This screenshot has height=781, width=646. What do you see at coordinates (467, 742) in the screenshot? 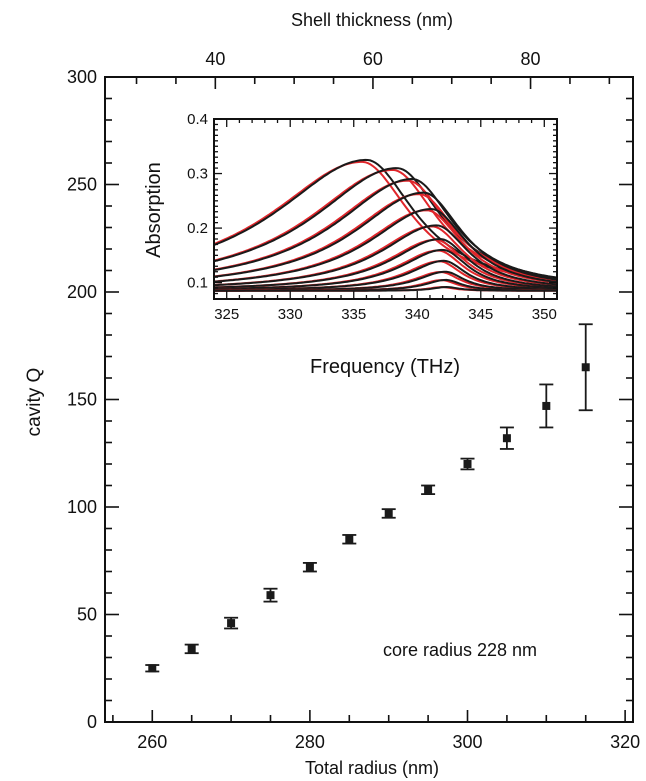
I see `x-tick-label: 300` at bounding box center [467, 742].